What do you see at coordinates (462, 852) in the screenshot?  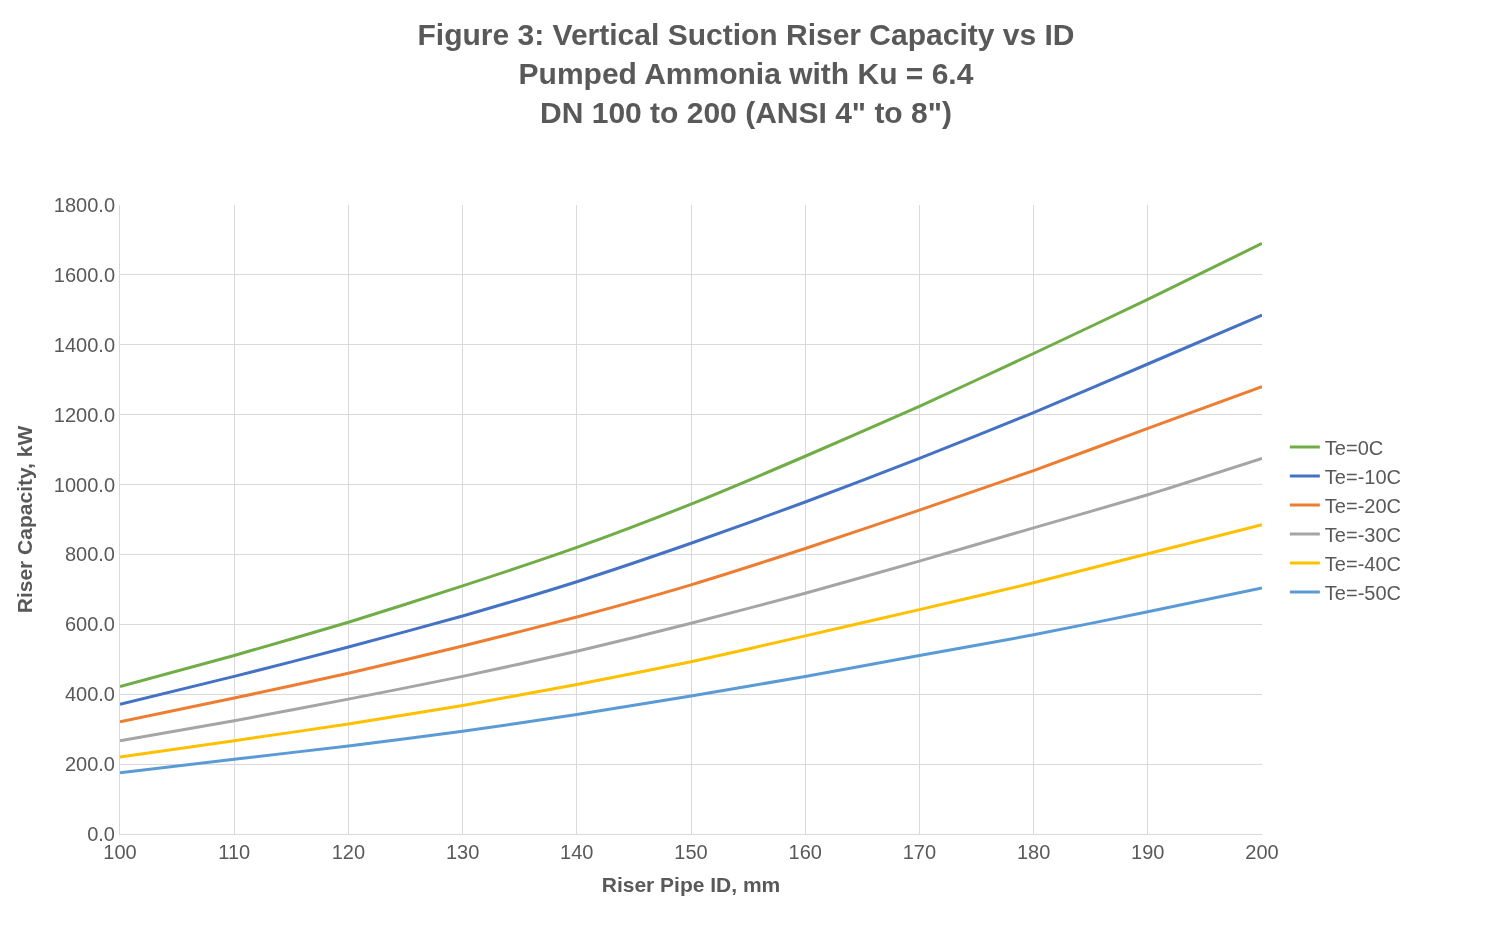 I see `x-tick-label: 130` at bounding box center [462, 852].